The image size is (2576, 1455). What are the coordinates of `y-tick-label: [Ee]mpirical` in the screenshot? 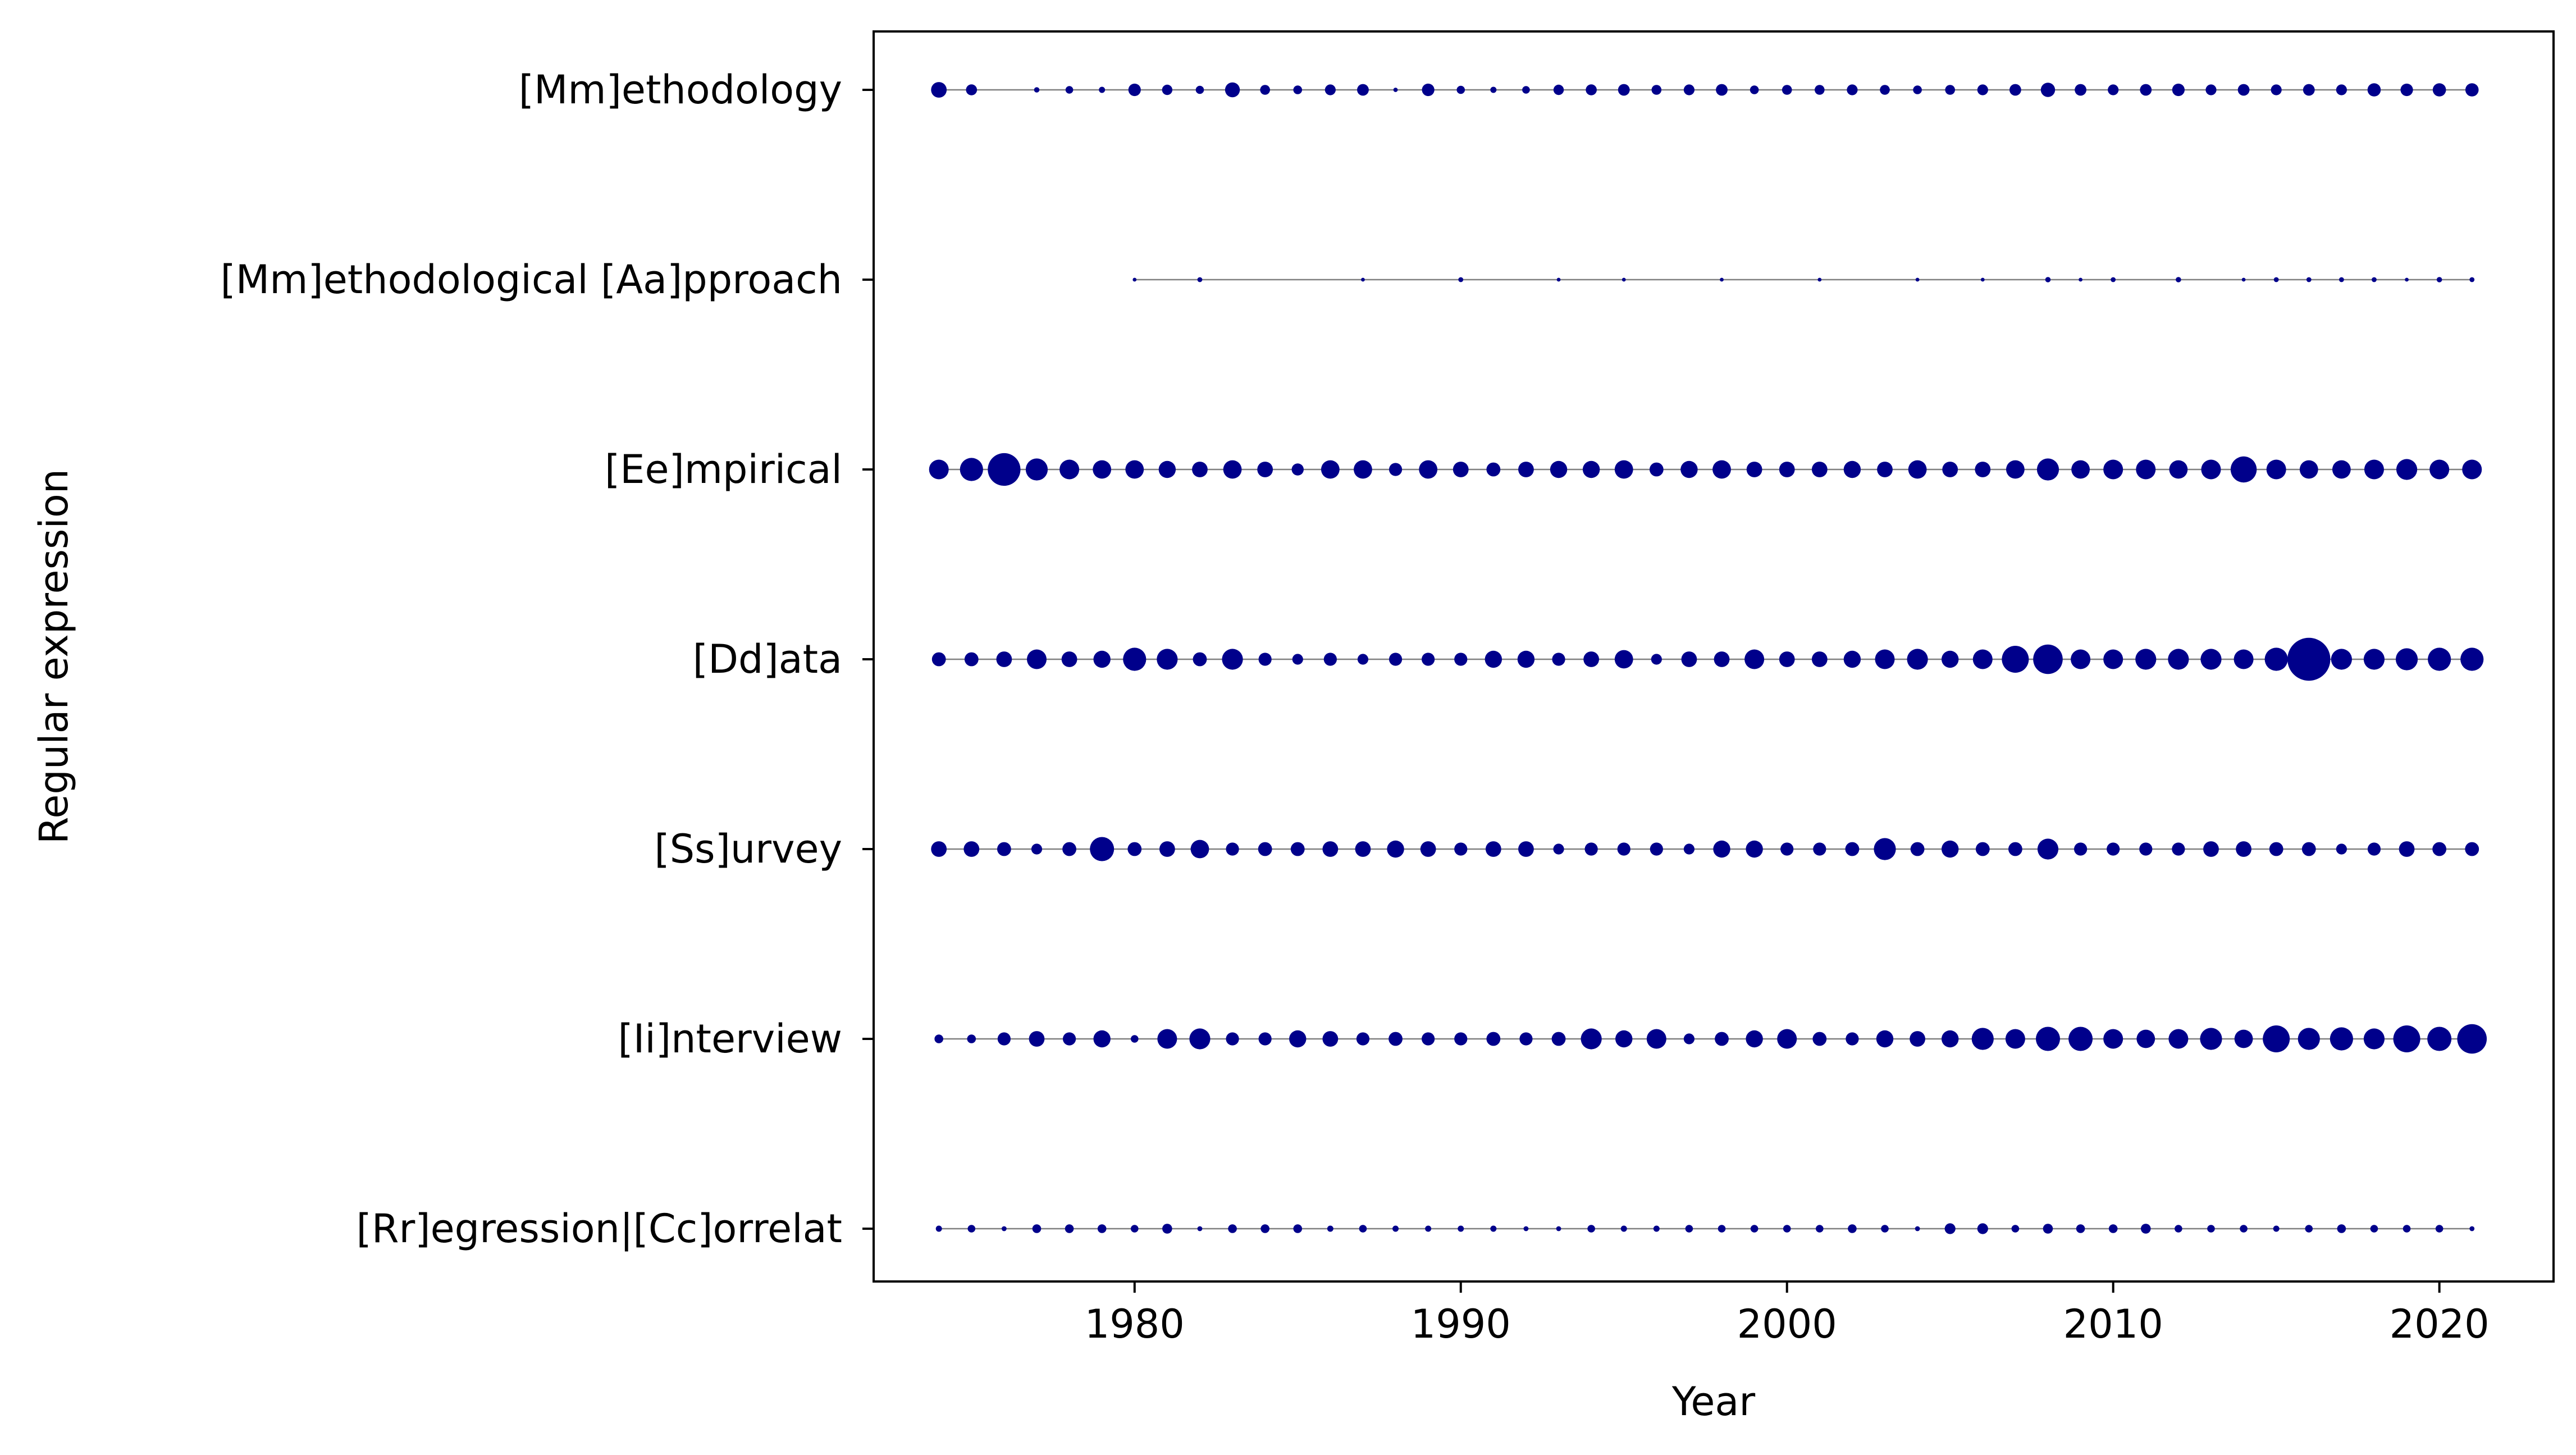 It's located at (723, 469).